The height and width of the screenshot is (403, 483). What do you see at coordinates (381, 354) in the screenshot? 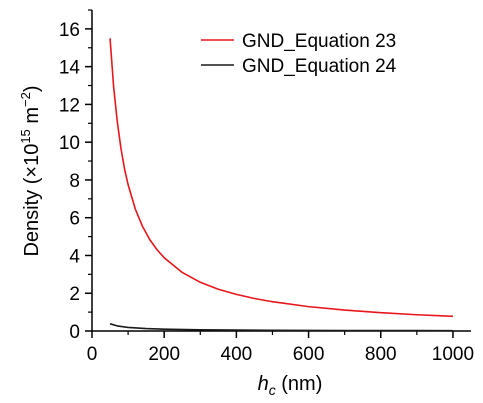
I see `x-tick-label: 800` at bounding box center [381, 354].